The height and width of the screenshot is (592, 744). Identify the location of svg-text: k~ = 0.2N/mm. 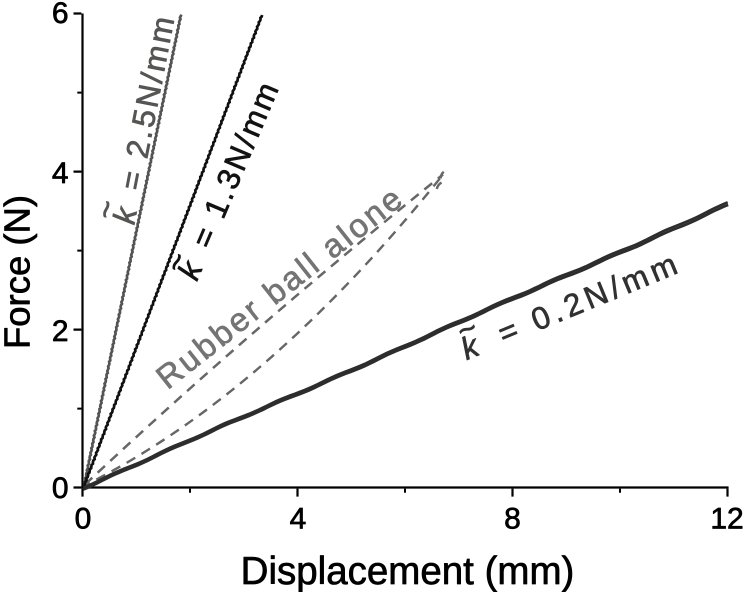
(567, 296).